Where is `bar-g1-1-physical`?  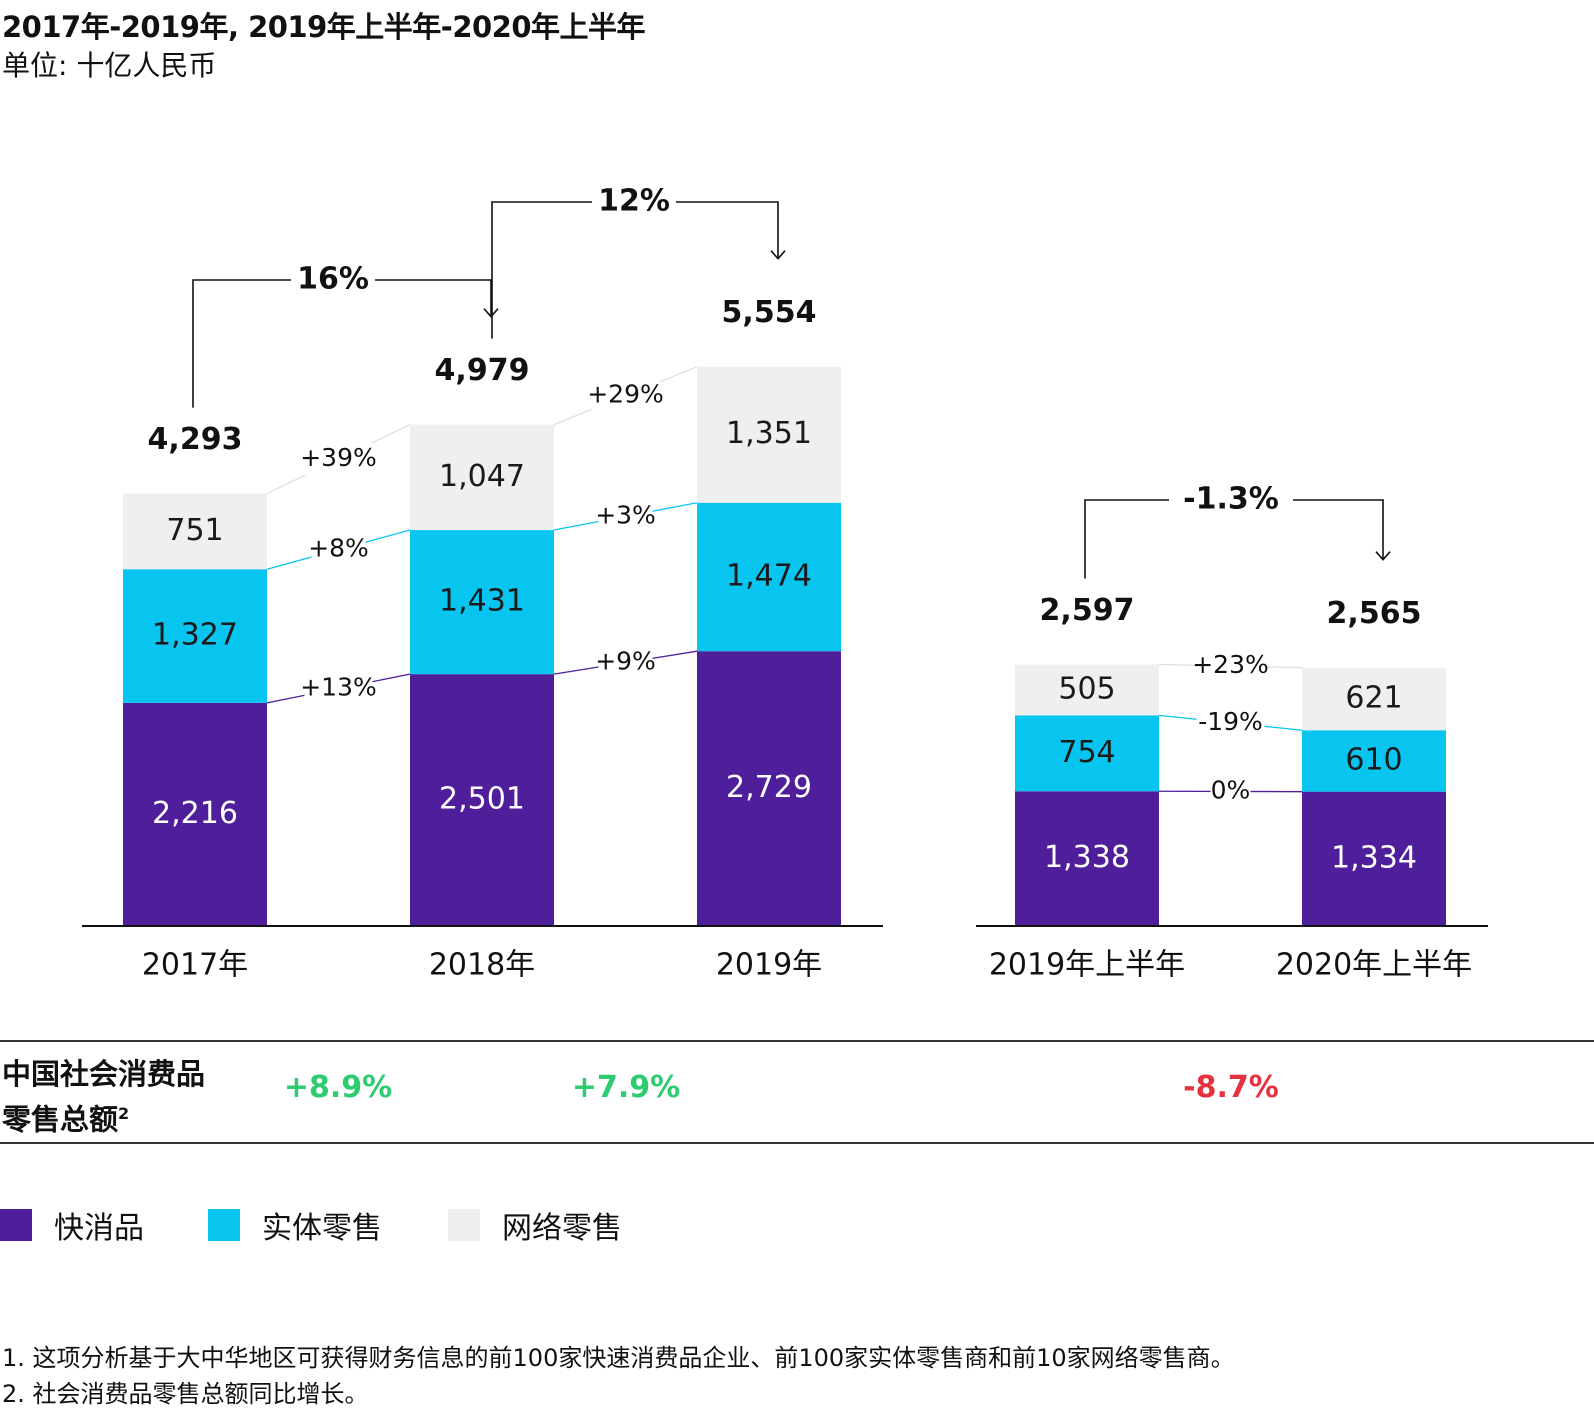 bar-g1-1-physical is located at coordinates (1374, 761).